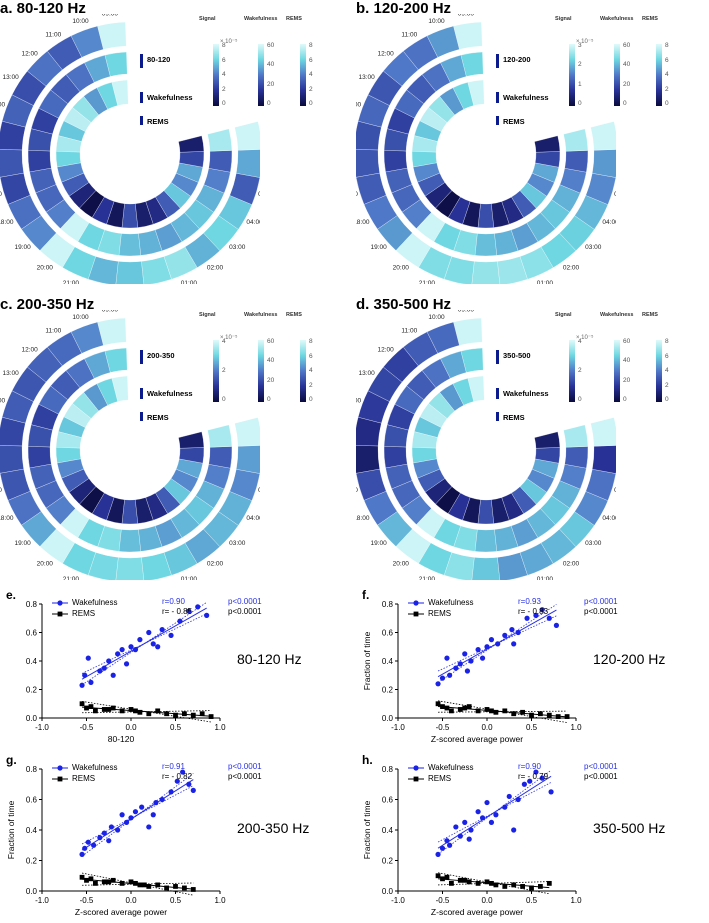  Describe the element at coordinates (173, 766) in the screenshot. I see `wake-r-value: r=0.91` at that location.